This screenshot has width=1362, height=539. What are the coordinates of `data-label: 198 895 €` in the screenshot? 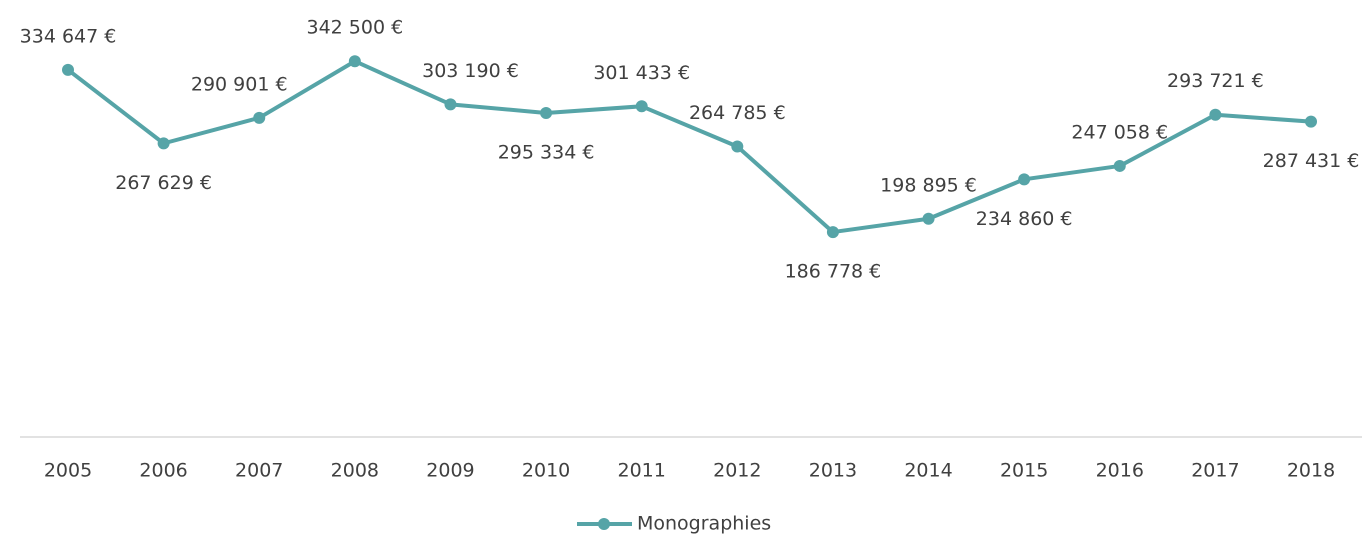 It's located at (928, 185).